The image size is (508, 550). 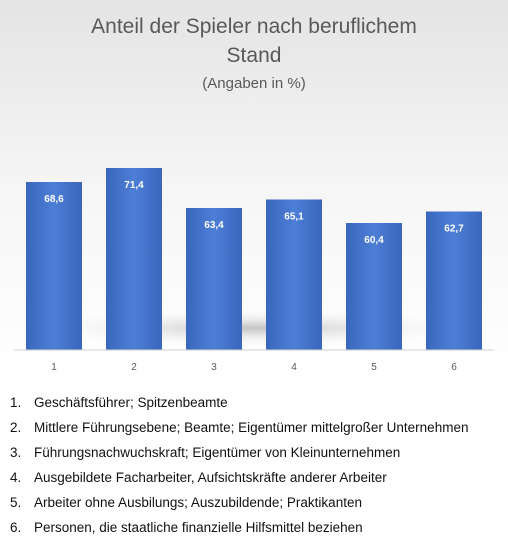 What do you see at coordinates (454, 229) in the screenshot?
I see `bar-value-label: 62,7` at bounding box center [454, 229].